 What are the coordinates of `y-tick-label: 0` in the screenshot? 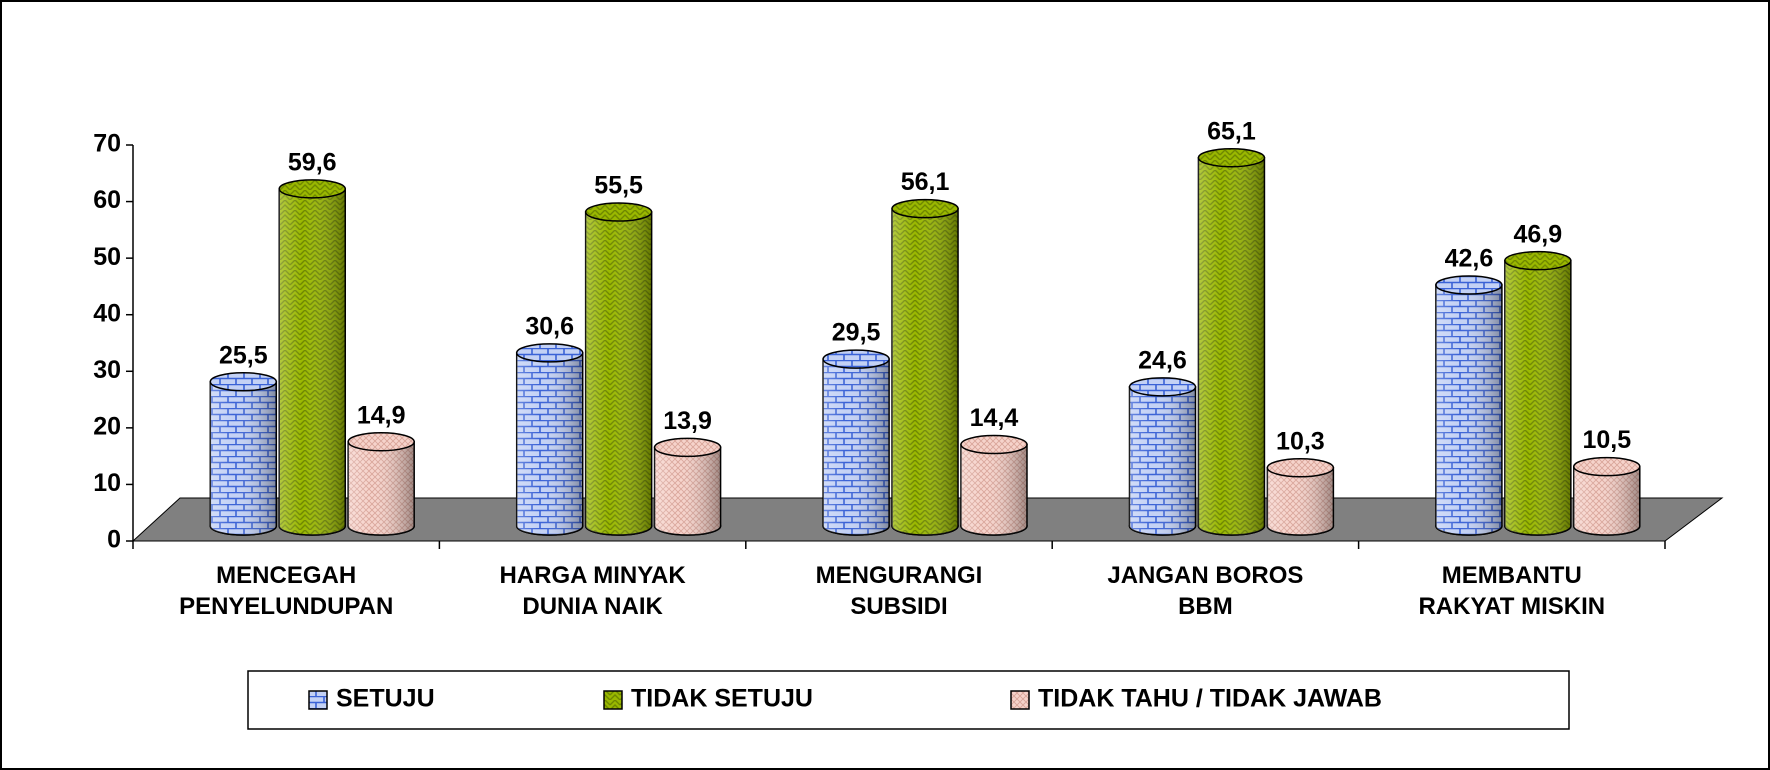 It's located at (114, 540).